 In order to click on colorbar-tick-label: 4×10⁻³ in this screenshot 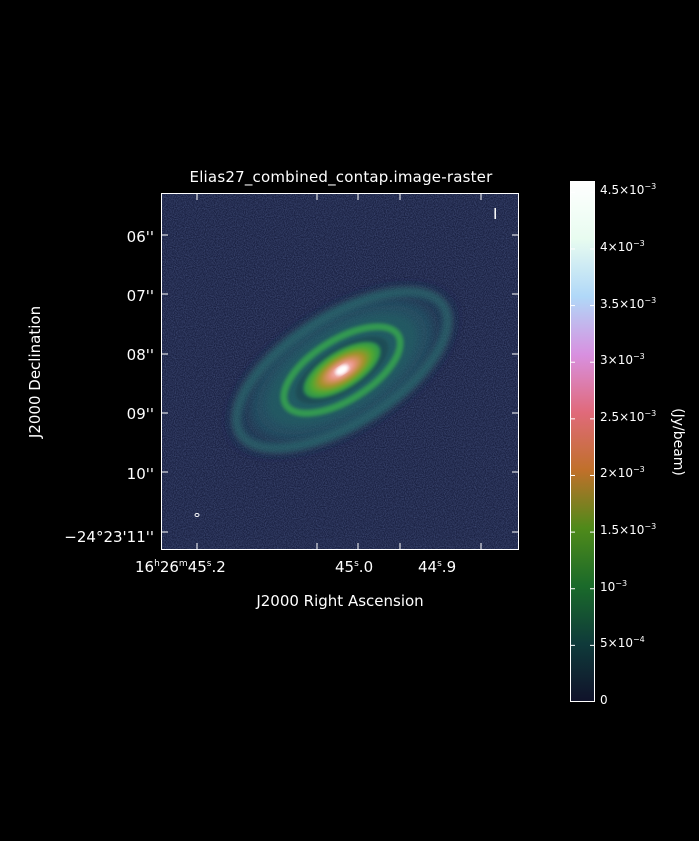, I will do `click(622, 246)`.